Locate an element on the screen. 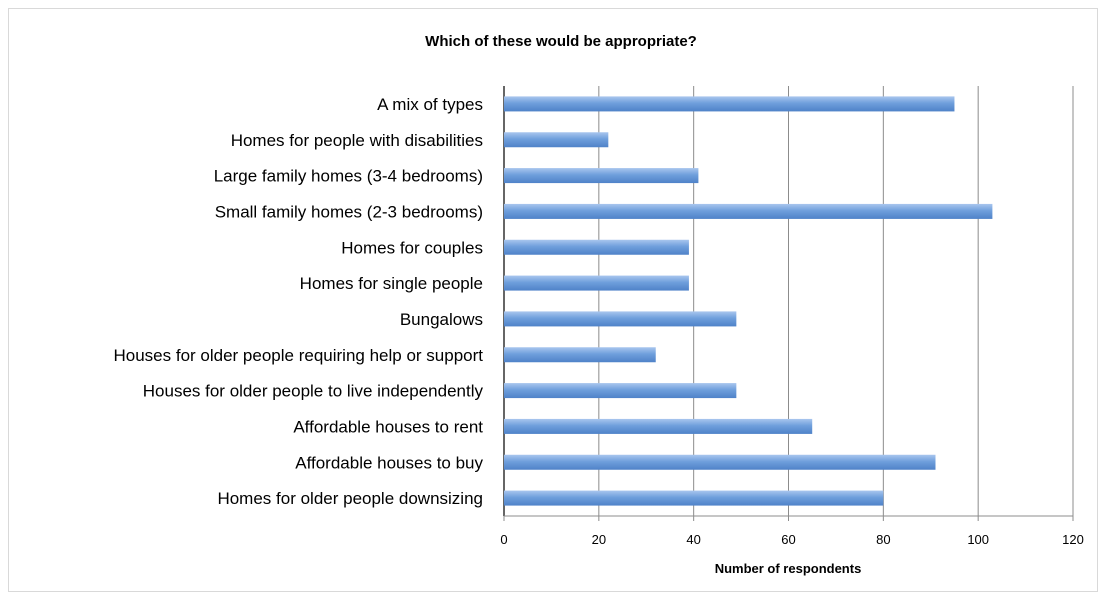  x-tick-label: 80 is located at coordinates (883, 539).